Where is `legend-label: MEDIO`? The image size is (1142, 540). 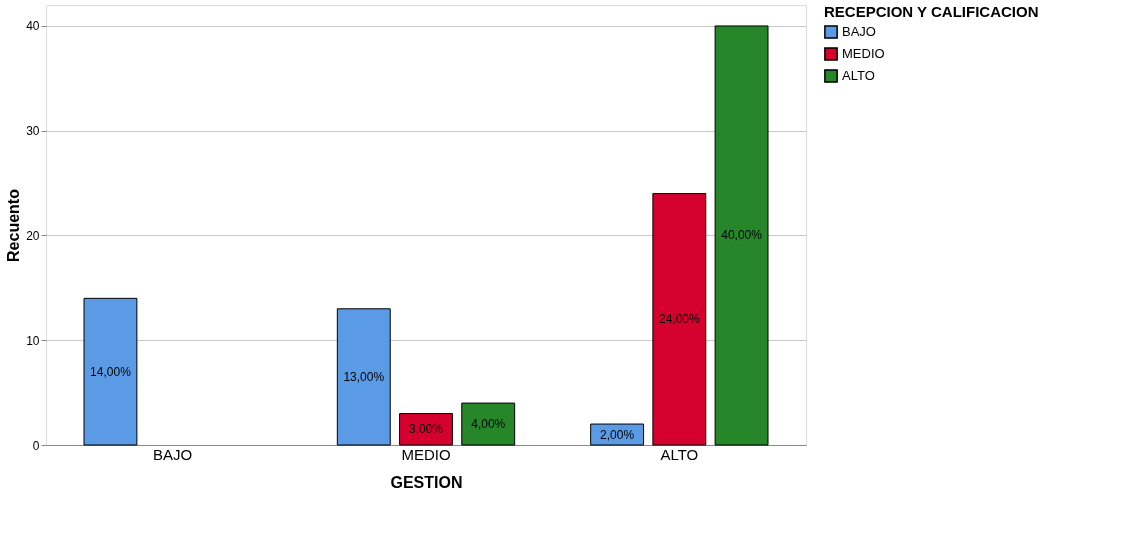 legend-label: MEDIO is located at coordinates (863, 53).